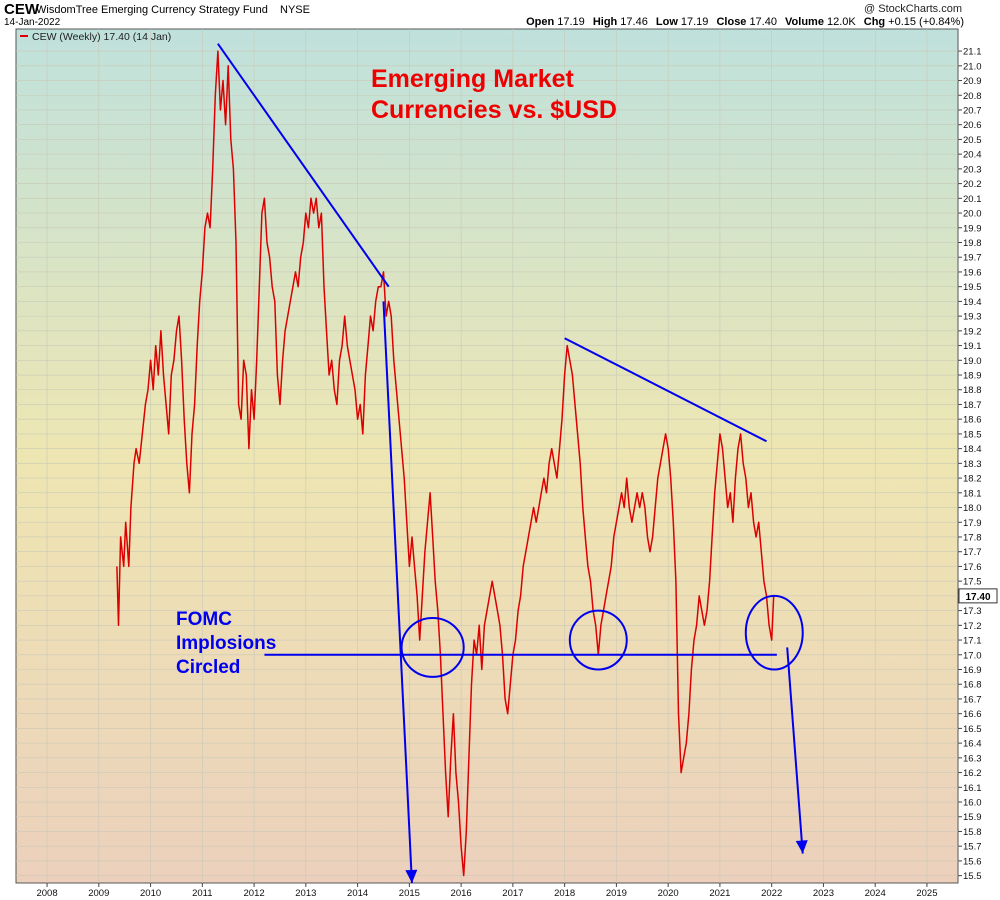 This screenshot has height=900, width=1000. I want to click on last-value-box, so click(978, 596).